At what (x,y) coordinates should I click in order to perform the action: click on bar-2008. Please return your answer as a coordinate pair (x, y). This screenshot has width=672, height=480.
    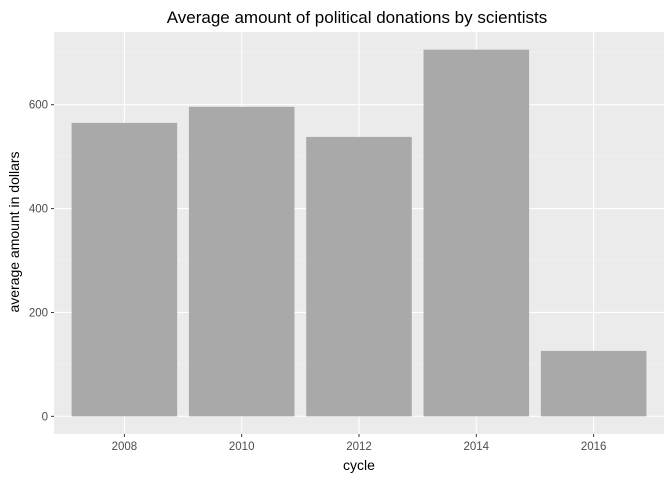
    Looking at the image, I should click on (124, 269).